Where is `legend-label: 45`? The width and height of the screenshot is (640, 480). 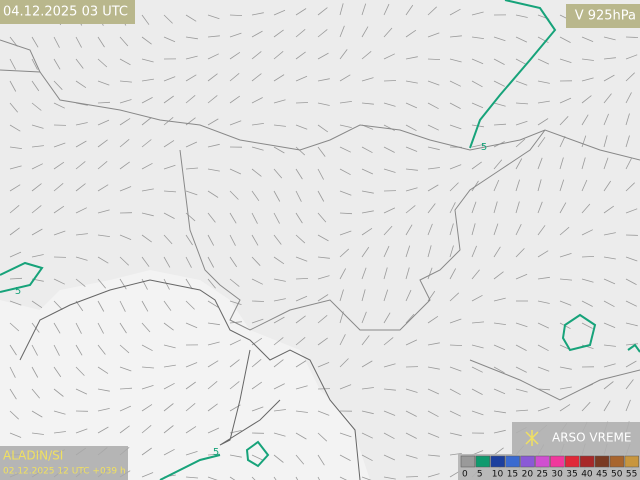
legend-label: 45 is located at coordinates (601, 475).